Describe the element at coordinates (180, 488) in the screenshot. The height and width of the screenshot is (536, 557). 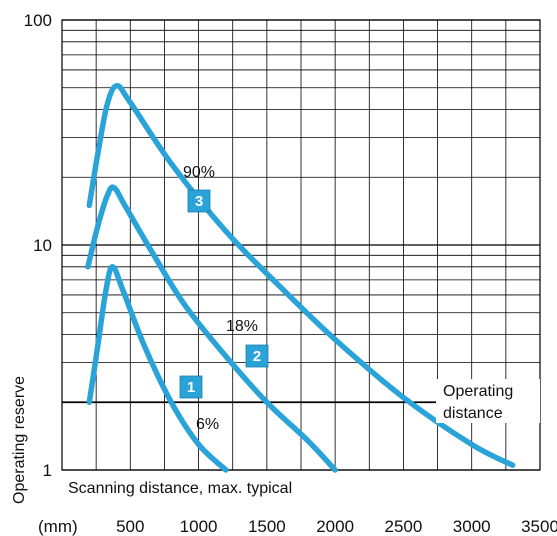
I see `x-axis-label: Scanning distance, max. typical` at that location.